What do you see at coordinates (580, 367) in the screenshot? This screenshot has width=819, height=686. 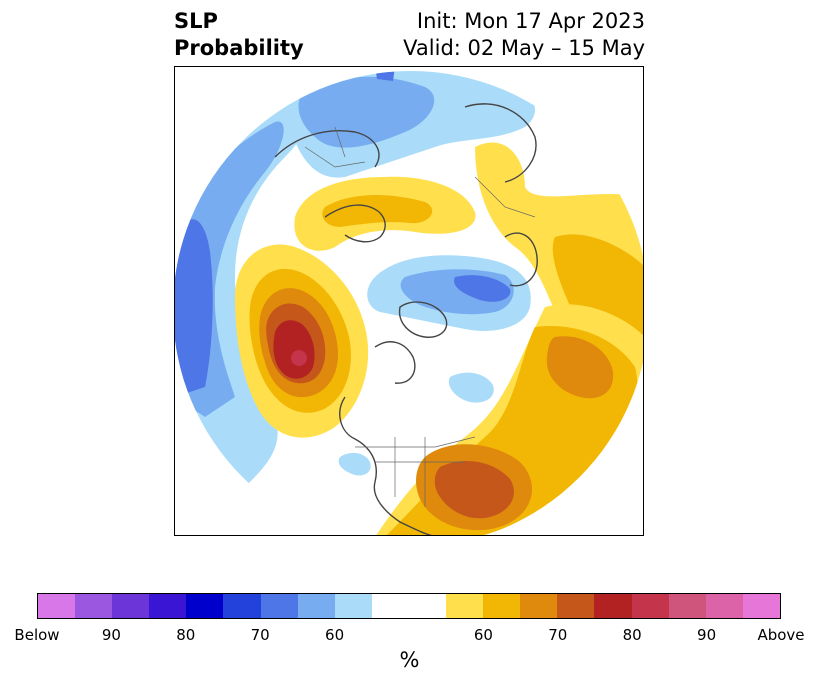 I see `above-region-atlantic-center` at bounding box center [580, 367].